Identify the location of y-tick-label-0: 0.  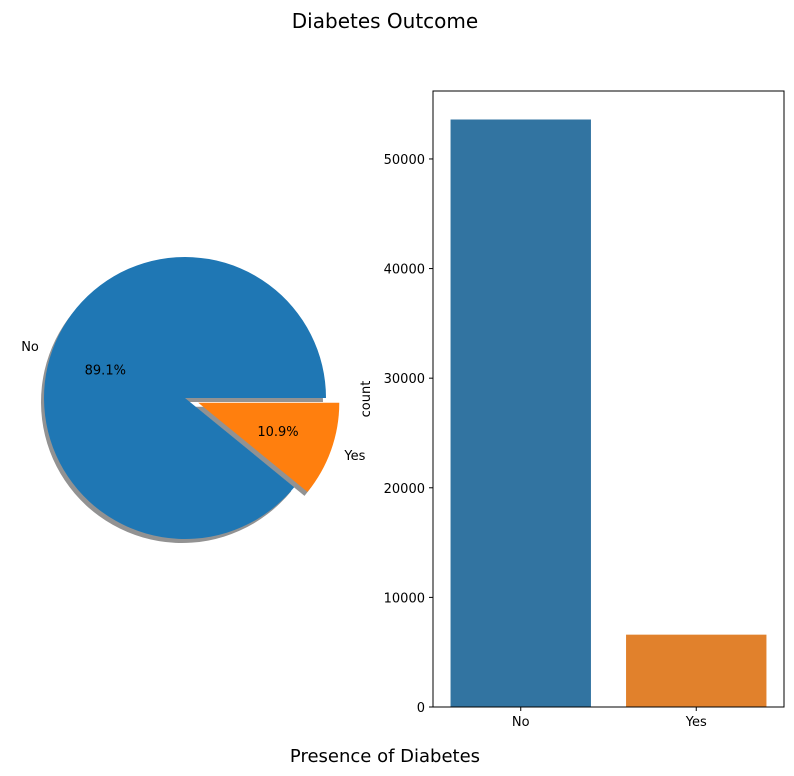
(421, 708).